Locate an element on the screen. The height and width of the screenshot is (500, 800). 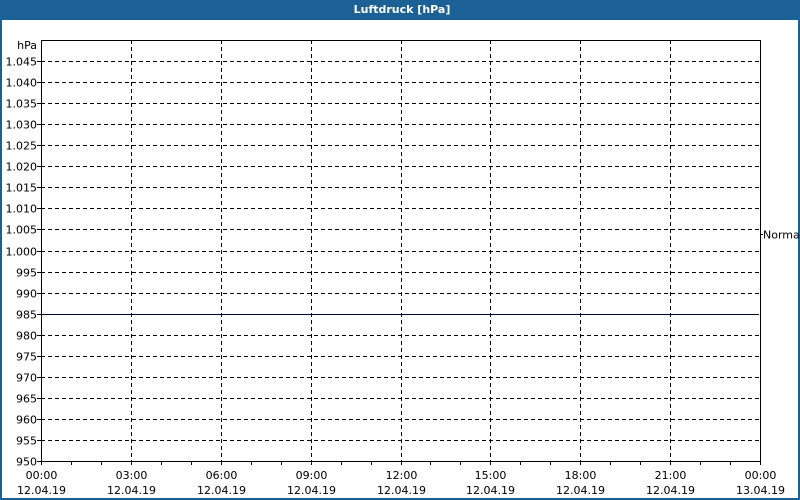
y-tick-label: 1.015 is located at coordinates (22, 188).